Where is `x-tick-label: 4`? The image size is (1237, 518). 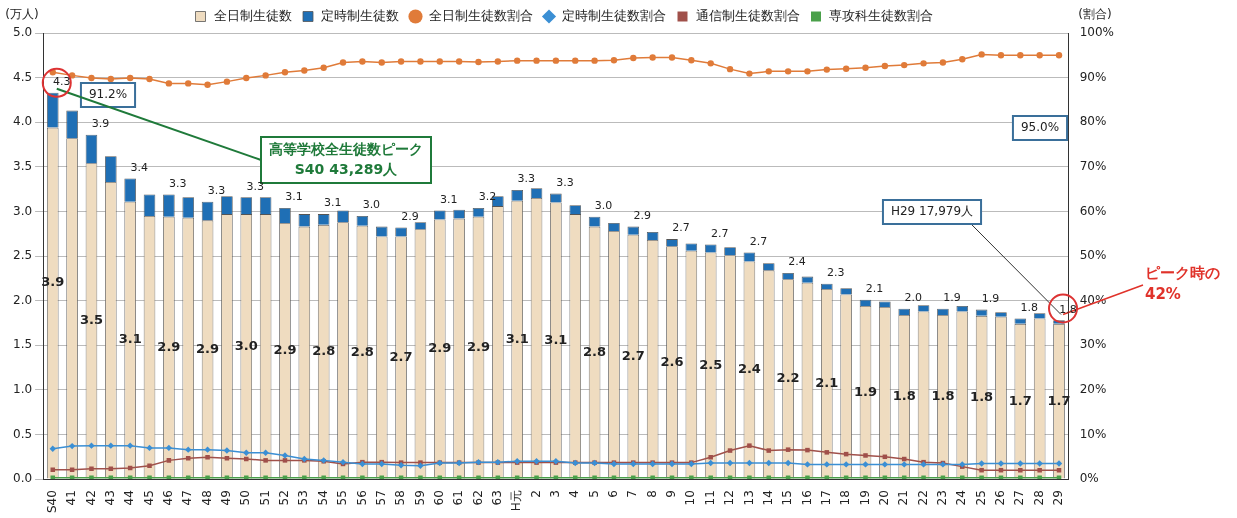 x-tick-label: 4 is located at coordinates (574, 494).